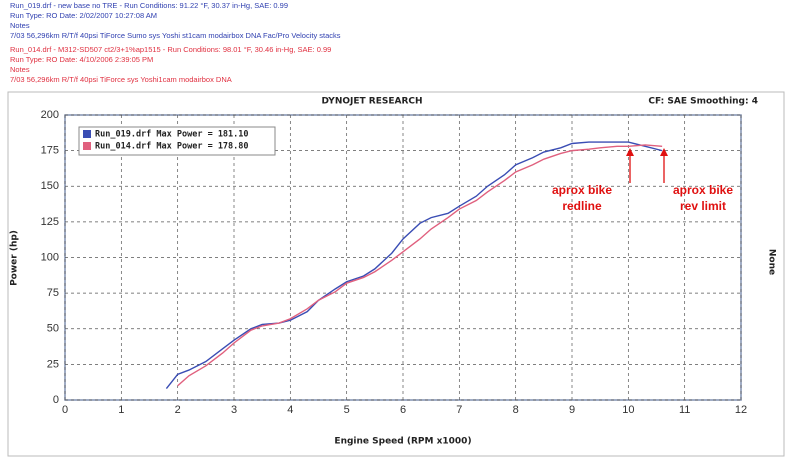  What do you see at coordinates (56, 400) in the screenshot?
I see `y-tick-label: 0` at bounding box center [56, 400].